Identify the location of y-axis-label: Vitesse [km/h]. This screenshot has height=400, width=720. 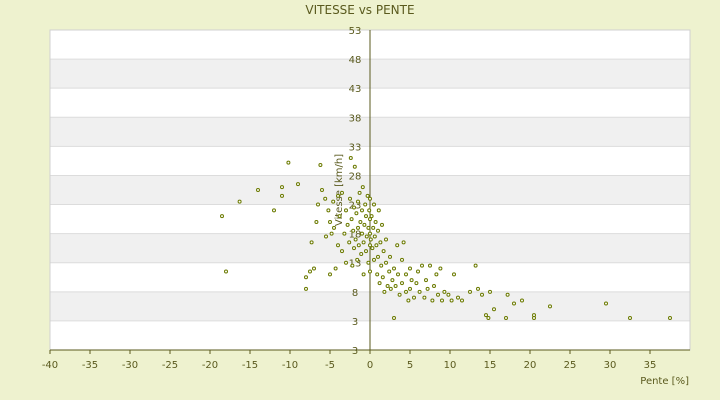
(339, 190).